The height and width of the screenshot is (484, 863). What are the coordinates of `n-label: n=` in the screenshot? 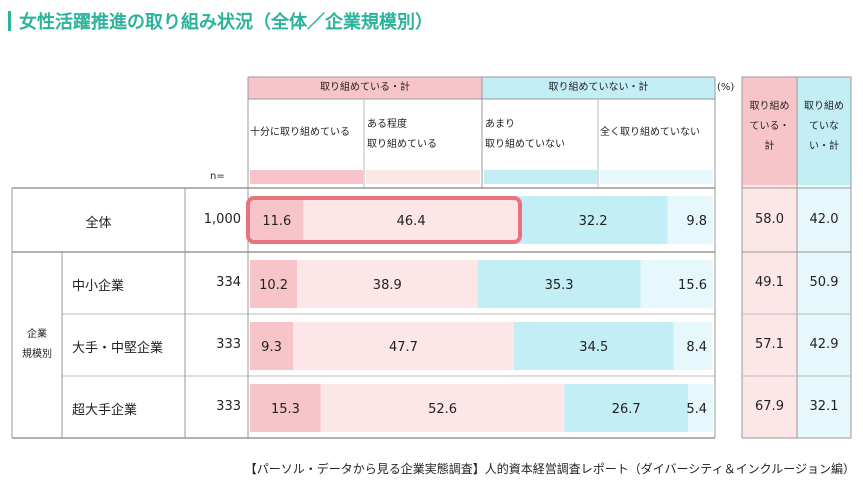 It's located at (217, 176).